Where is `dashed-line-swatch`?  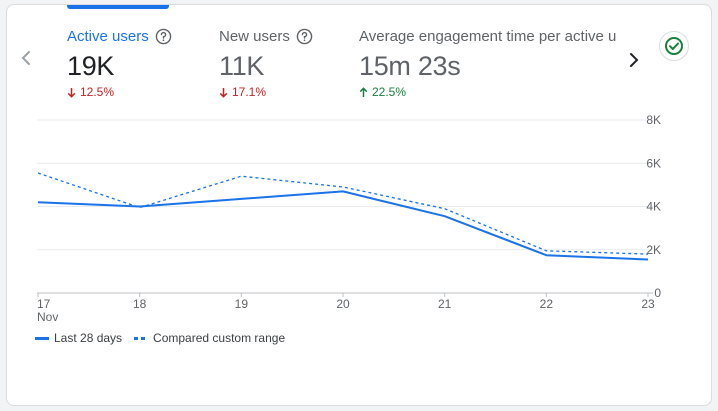
dashed-line-swatch is located at coordinates (141, 338).